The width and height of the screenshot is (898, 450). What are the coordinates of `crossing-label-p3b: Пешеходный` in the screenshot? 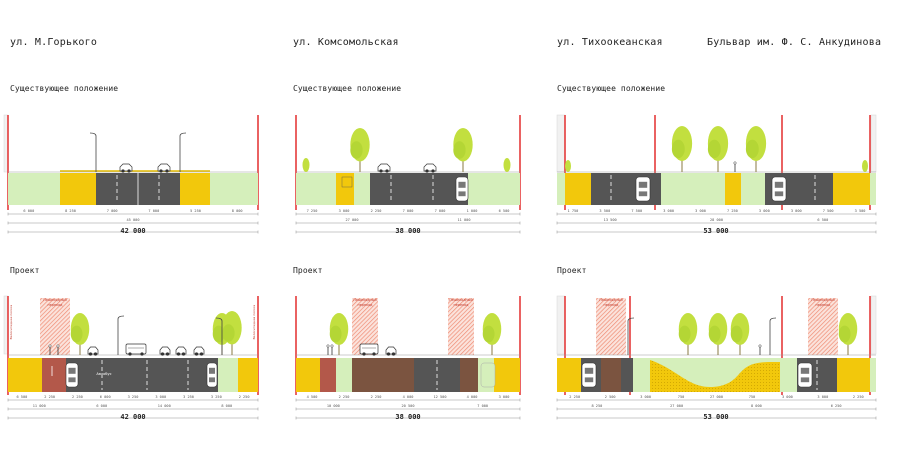 It's located at (822, 300).